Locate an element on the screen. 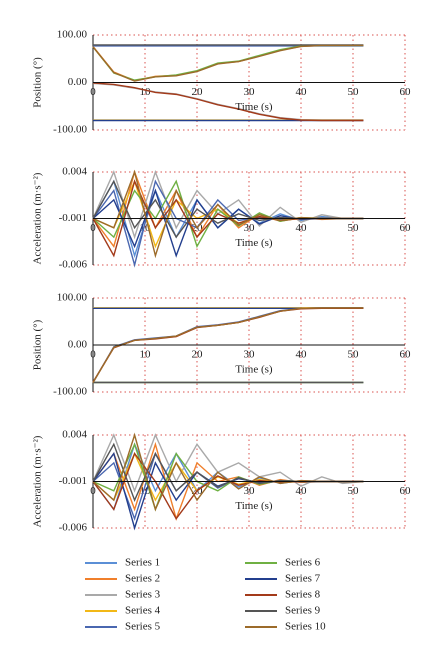 This screenshot has width=442, height=660. legend-label: Series 5 is located at coordinates (143, 627).